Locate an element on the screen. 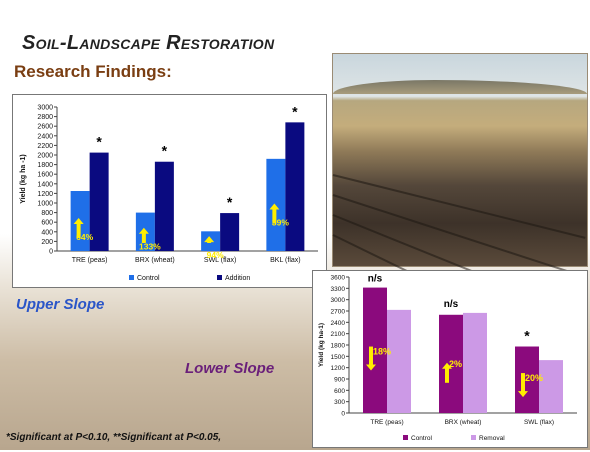  y-tick-label: 2100 is located at coordinates (338, 334).